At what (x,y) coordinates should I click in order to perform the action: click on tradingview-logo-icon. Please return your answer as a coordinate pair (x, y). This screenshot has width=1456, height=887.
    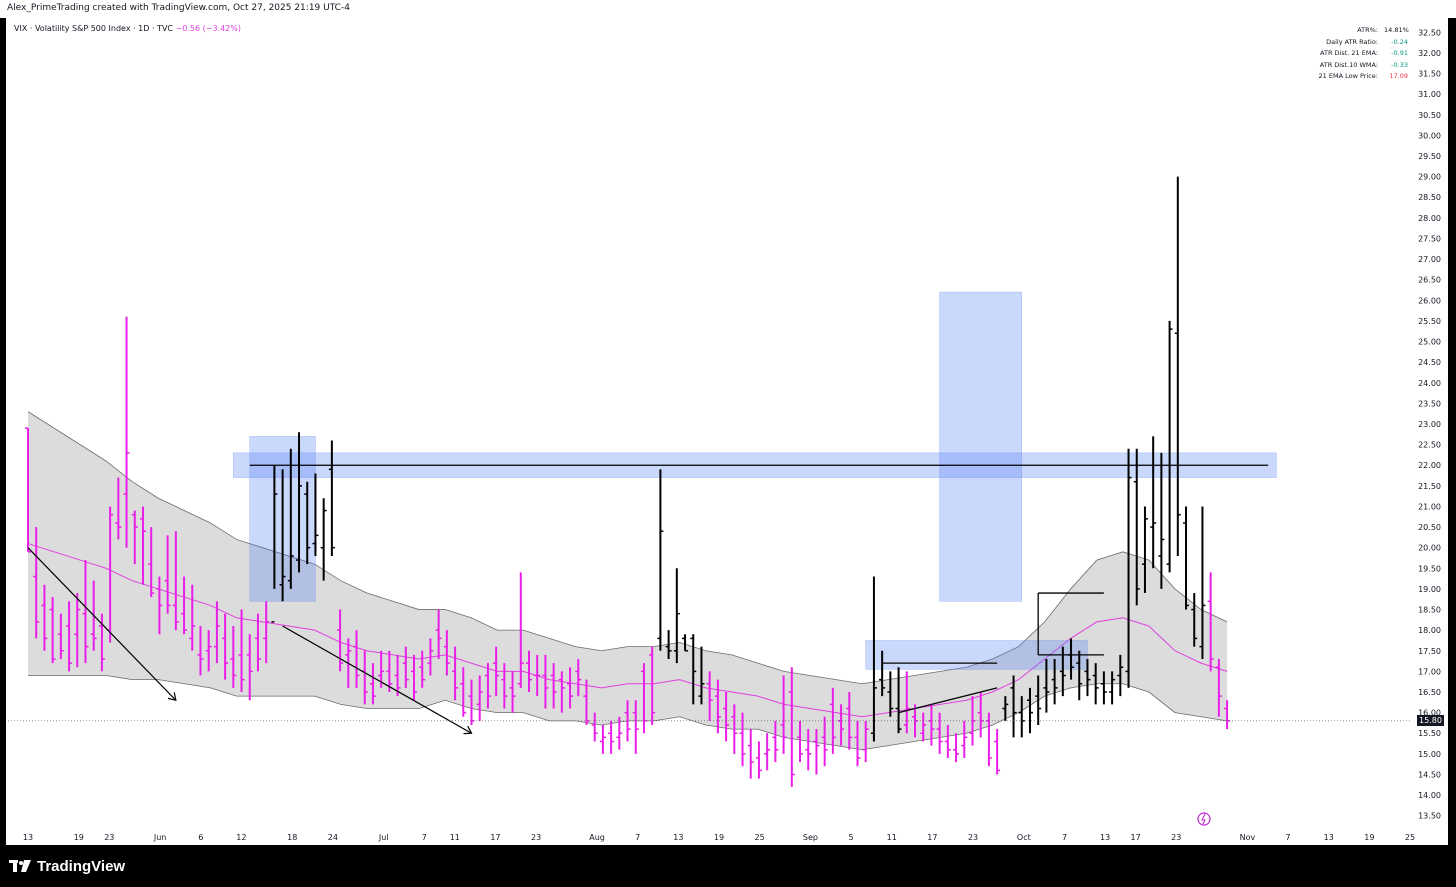
    Looking at the image, I should click on (20, 866).